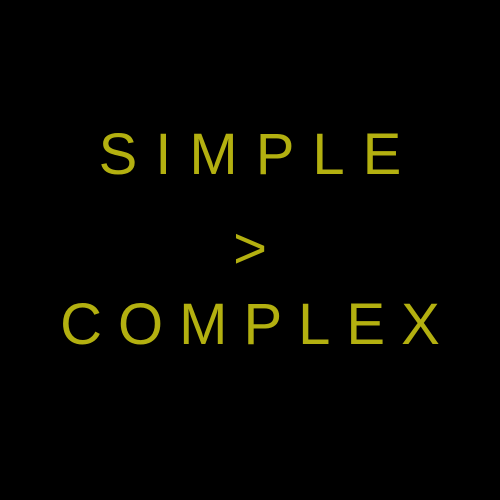 The width and height of the screenshot is (500, 500). I want to click on headline-word-complex: COMPLEX, so click(258, 324).